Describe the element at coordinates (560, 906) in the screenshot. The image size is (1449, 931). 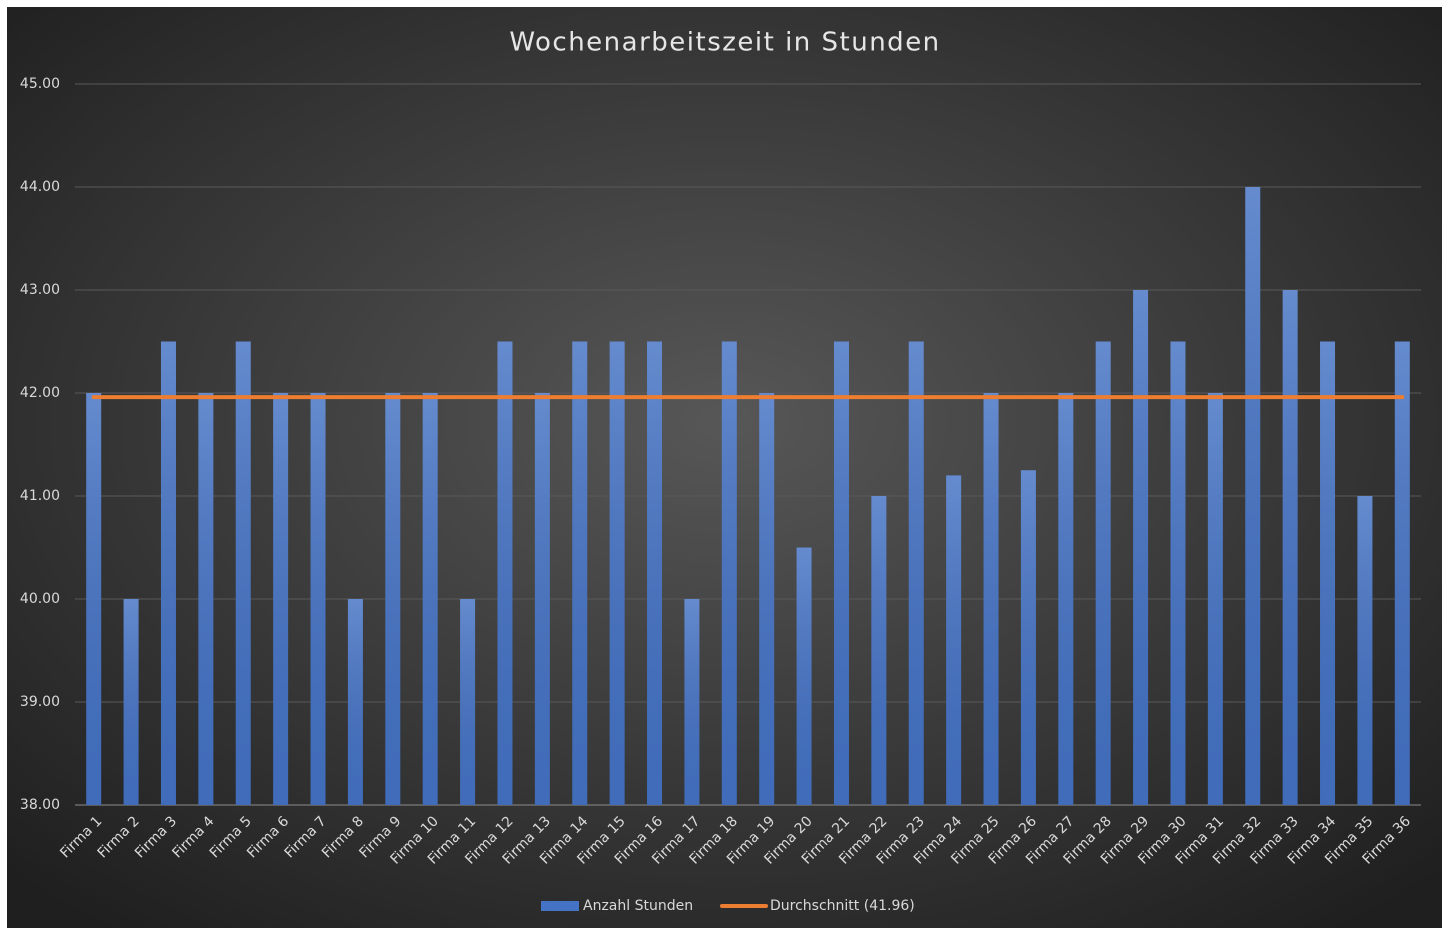
I see `legend-swatch` at that location.